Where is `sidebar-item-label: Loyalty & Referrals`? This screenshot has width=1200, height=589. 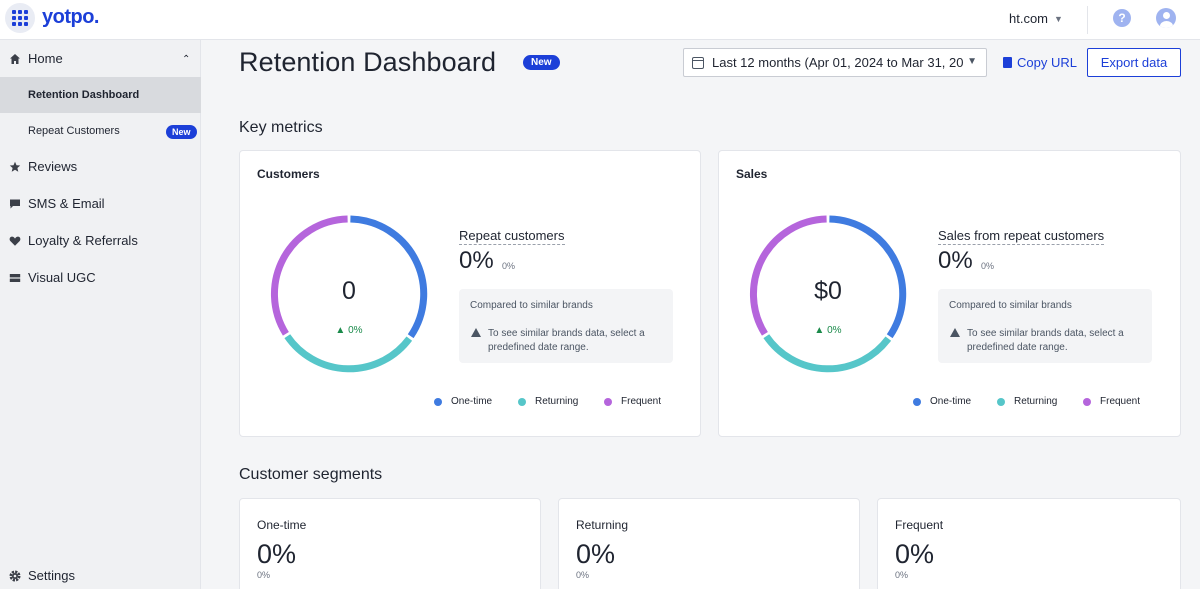 sidebar-item-label: Loyalty & Referrals is located at coordinates (83, 240).